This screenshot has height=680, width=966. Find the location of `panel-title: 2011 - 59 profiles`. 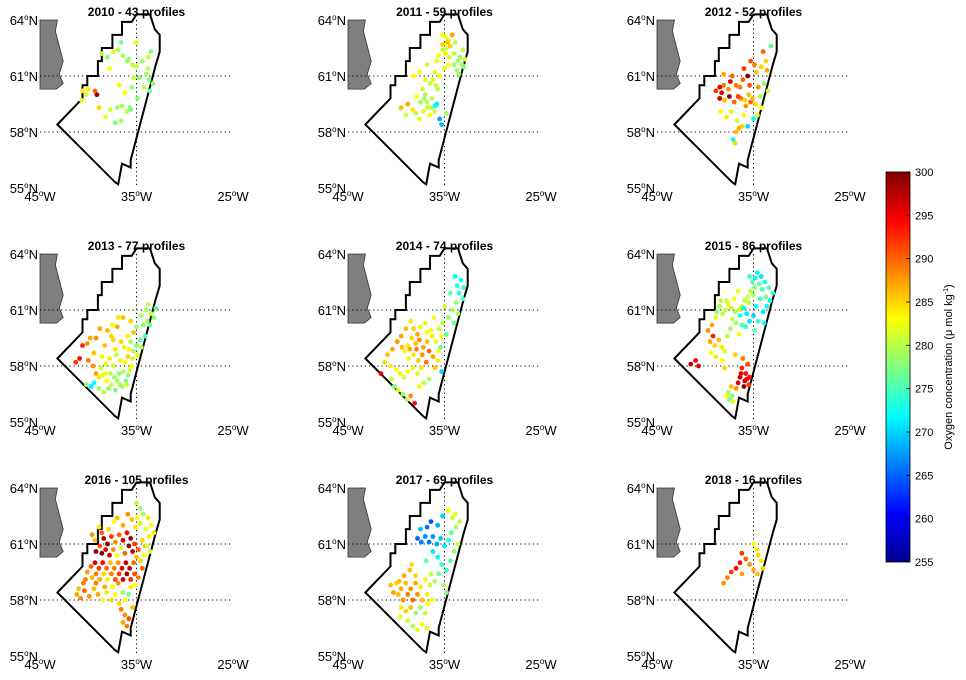

panel-title: 2011 - 59 profiles is located at coordinates (444, 12).